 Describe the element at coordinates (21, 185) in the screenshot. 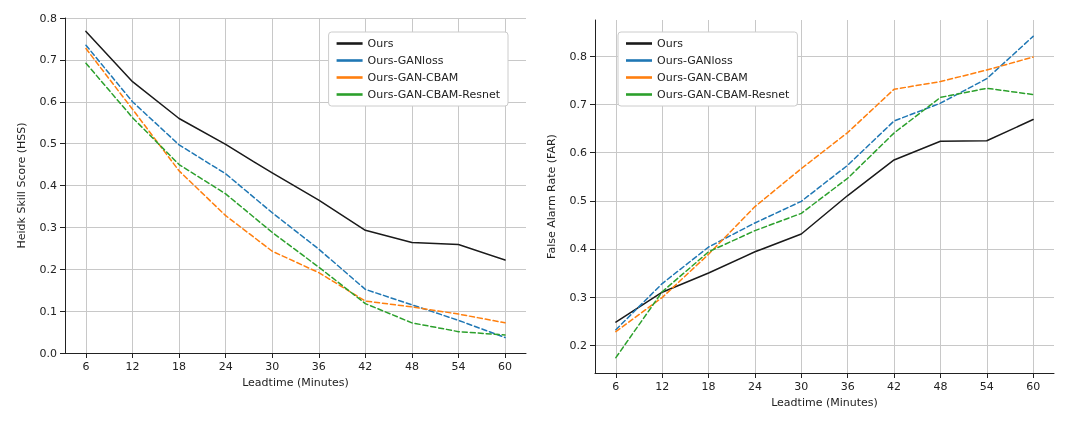

I see `y-axis-title: Heidk Skill Score (HSS)` at that location.